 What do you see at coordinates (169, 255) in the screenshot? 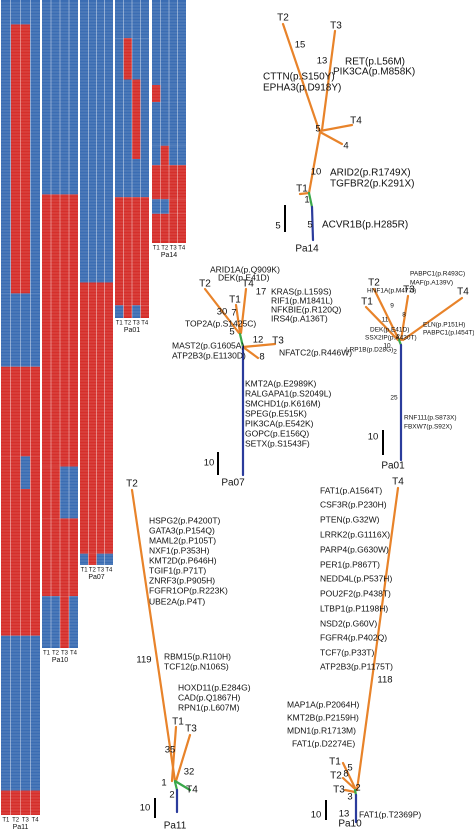
I see `heatmap-name: Pa14` at bounding box center [169, 255].